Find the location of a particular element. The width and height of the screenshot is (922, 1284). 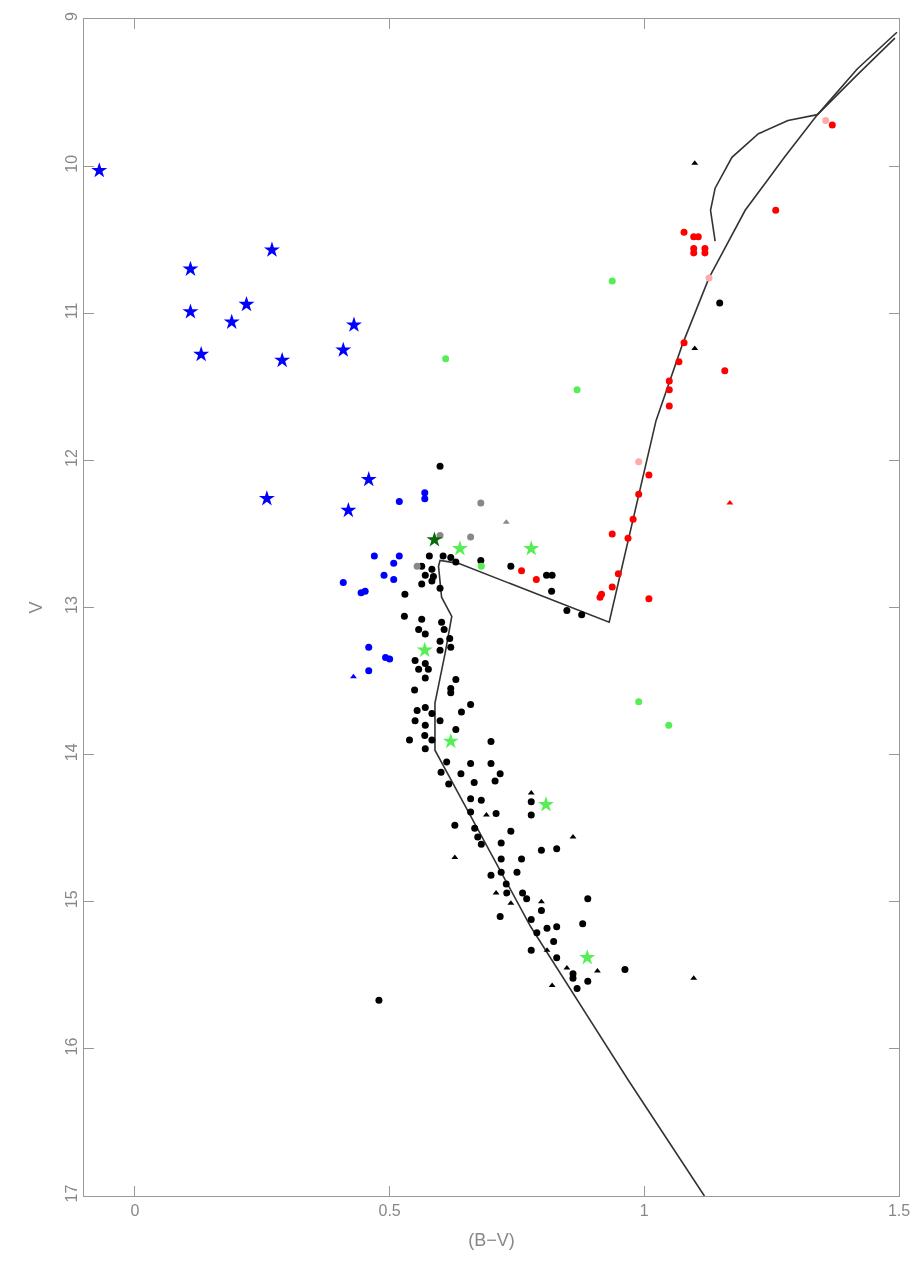

y-tick-label: 17 is located at coordinates (71, 1193).